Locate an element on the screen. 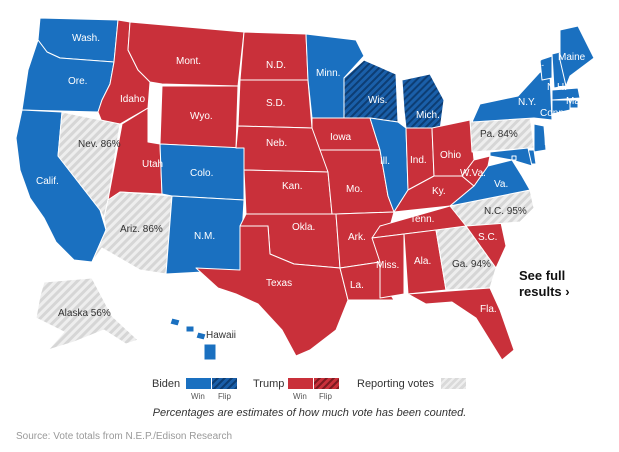 The height and width of the screenshot is (452, 619). state-label-tx: Texas is located at coordinates (279, 283).